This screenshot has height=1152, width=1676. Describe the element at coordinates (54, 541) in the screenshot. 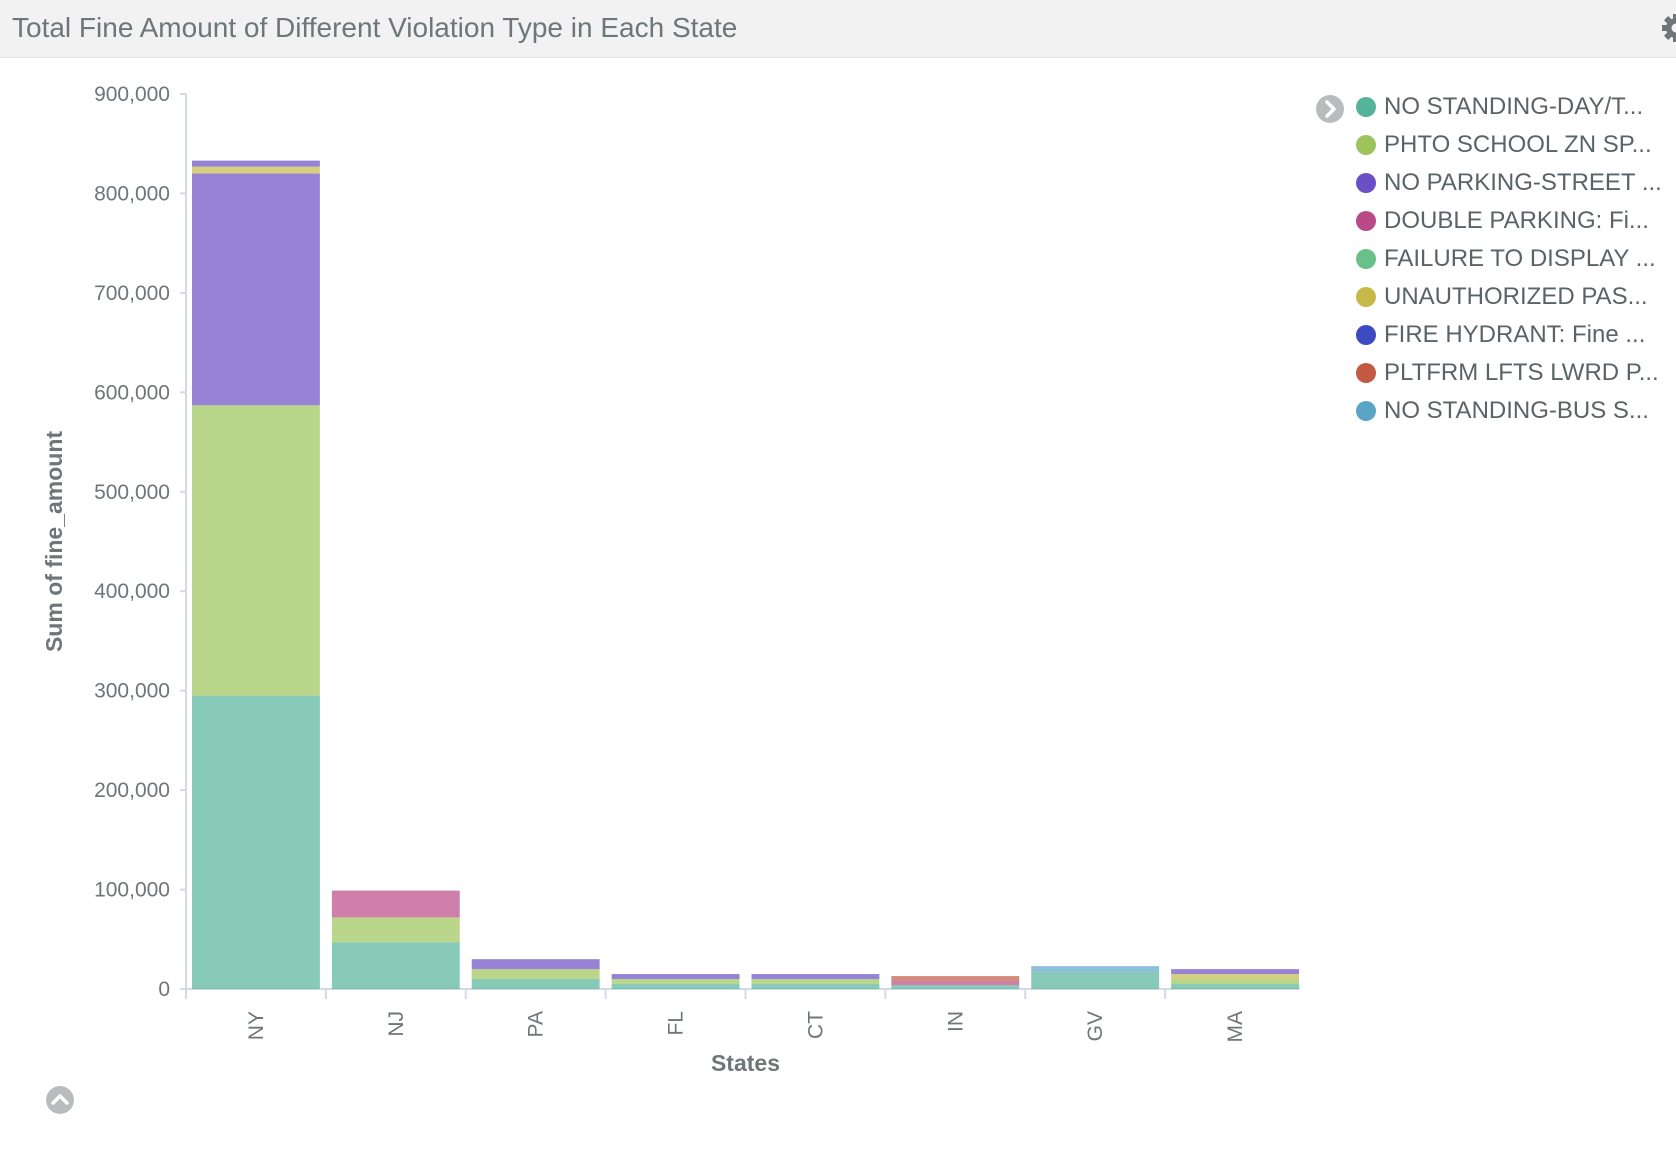

I see `y-axis-title: Sum of fine_amount` at that location.